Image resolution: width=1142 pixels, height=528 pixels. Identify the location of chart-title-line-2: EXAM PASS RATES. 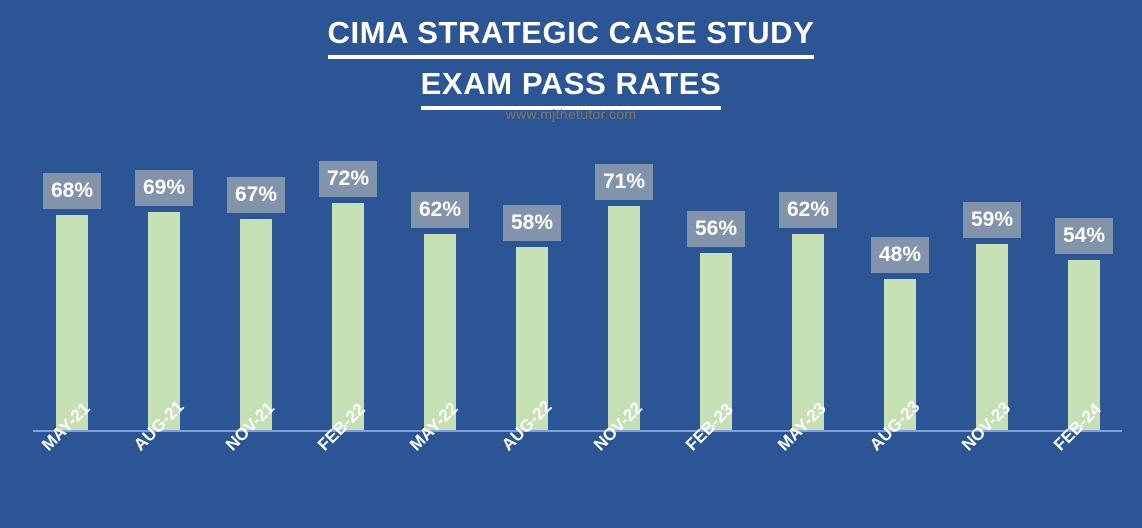
(571, 87).